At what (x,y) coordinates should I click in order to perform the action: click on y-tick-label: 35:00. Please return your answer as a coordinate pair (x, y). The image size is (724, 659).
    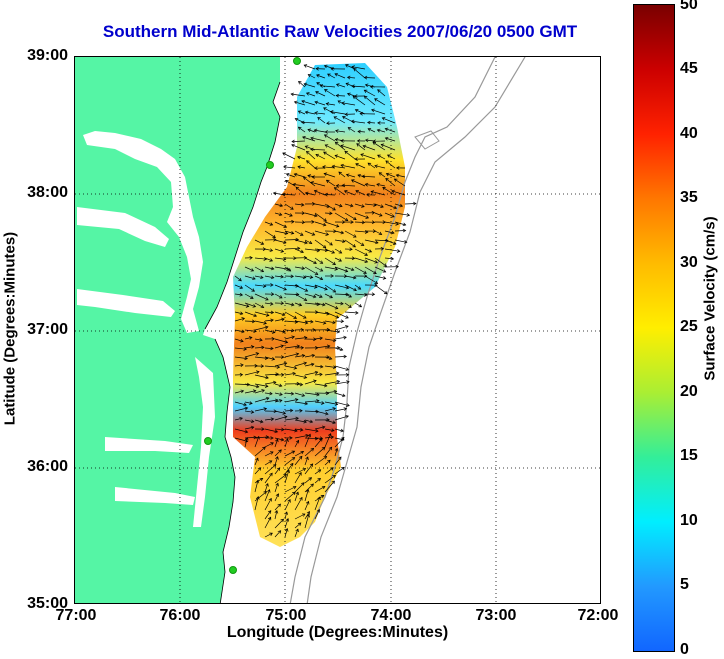
    Looking at the image, I should click on (47, 603).